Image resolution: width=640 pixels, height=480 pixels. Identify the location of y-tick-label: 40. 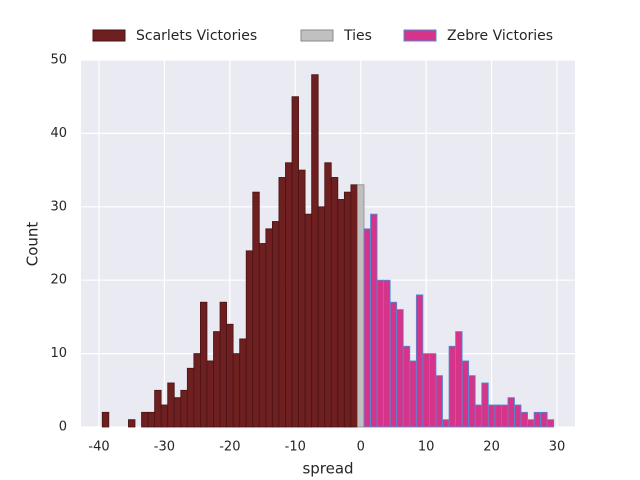
(58, 133).